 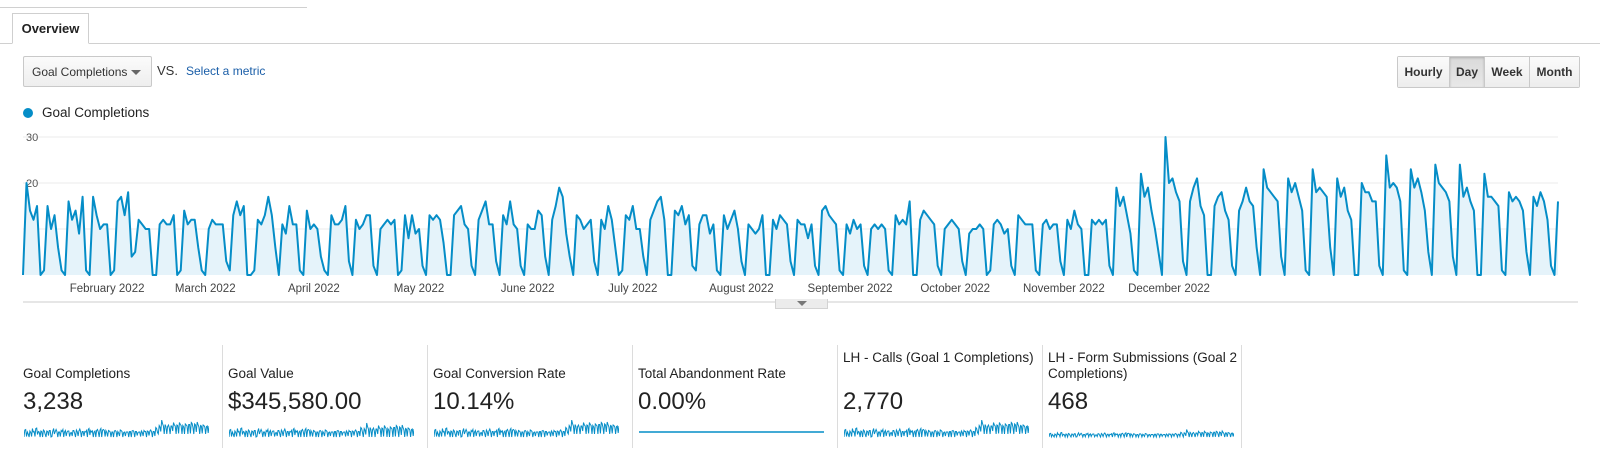 What do you see at coordinates (738, 396) in the screenshot?
I see `scorecard-total-abandonment-rate: Total Abandonment Rate 0.00%` at bounding box center [738, 396].